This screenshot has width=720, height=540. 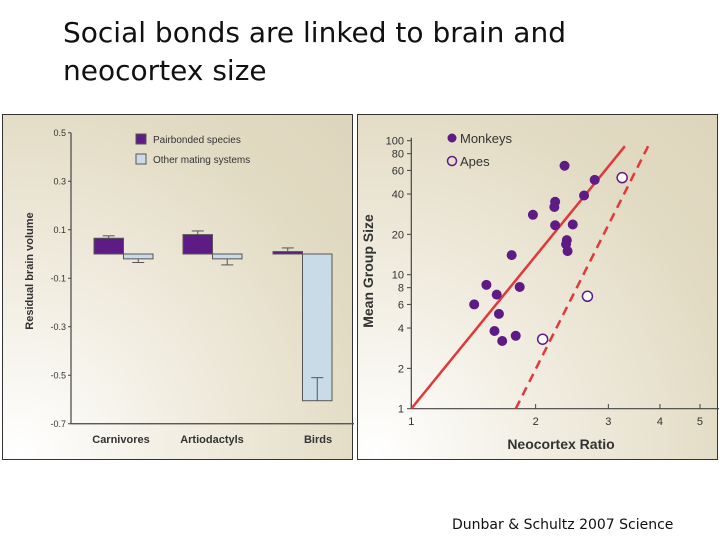 What do you see at coordinates (401, 289) in the screenshot?
I see `y-tick-label: 8` at bounding box center [401, 289].